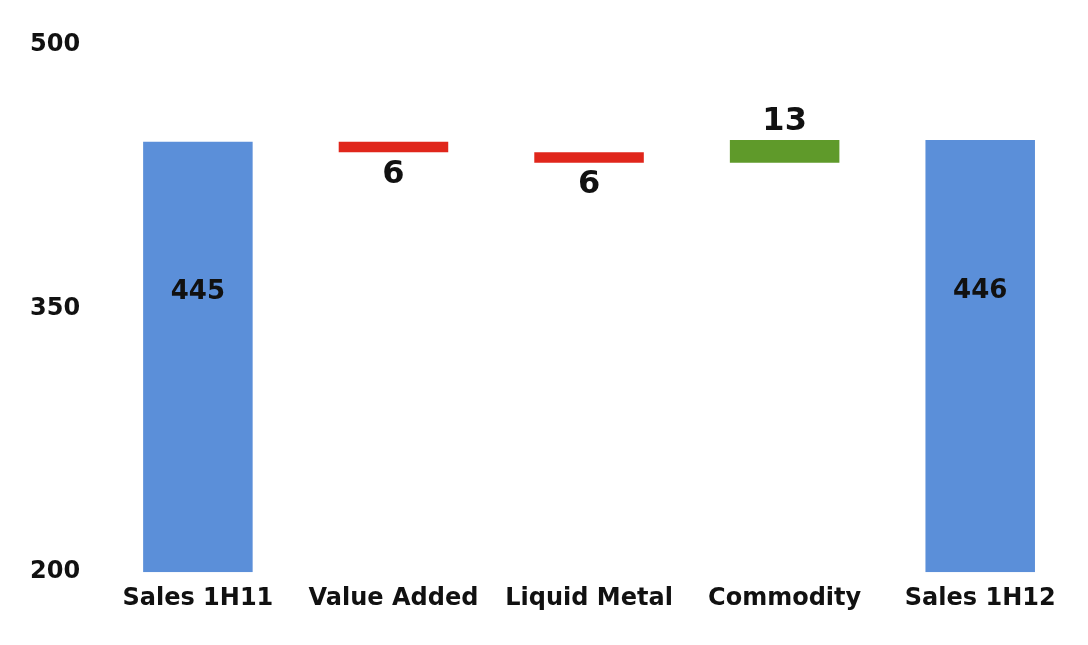 Image resolution: width=1088 pixels, height=645 pixels. What do you see at coordinates (55, 306) in the screenshot?
I see `y-tick-label: 350` at bounding box center [55, 306].